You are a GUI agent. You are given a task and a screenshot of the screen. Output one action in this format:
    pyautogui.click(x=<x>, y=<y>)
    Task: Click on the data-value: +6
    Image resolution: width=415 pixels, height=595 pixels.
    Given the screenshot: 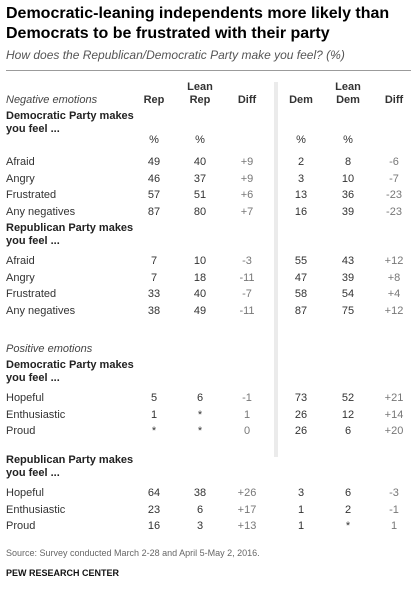 What is the action you would take?
    pyautogui.click(x=247, y=195)
    